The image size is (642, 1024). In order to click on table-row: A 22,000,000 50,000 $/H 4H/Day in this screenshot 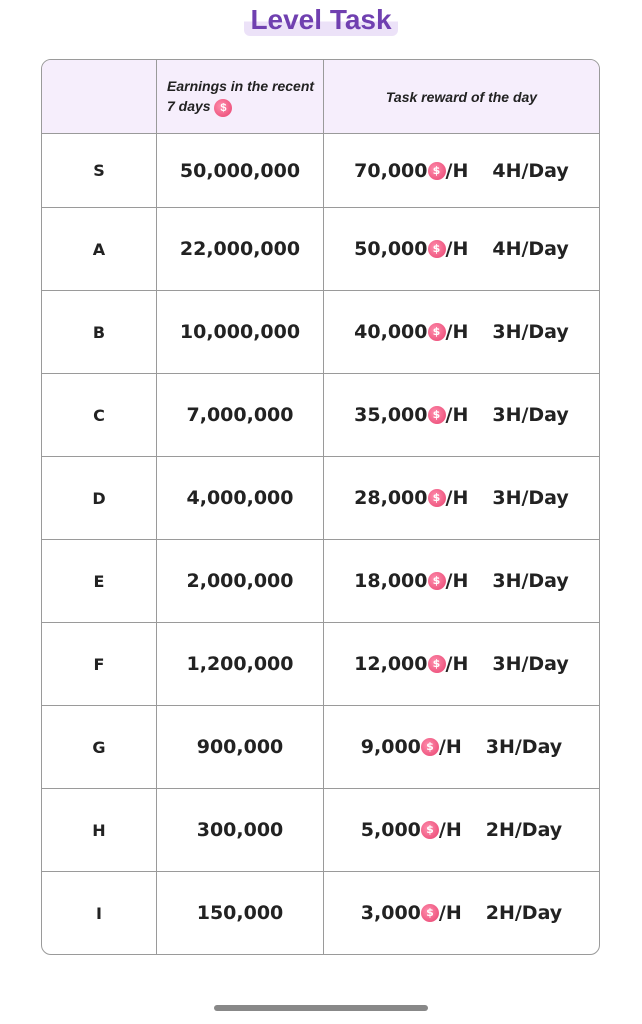, I will do `click(320, 249)`.